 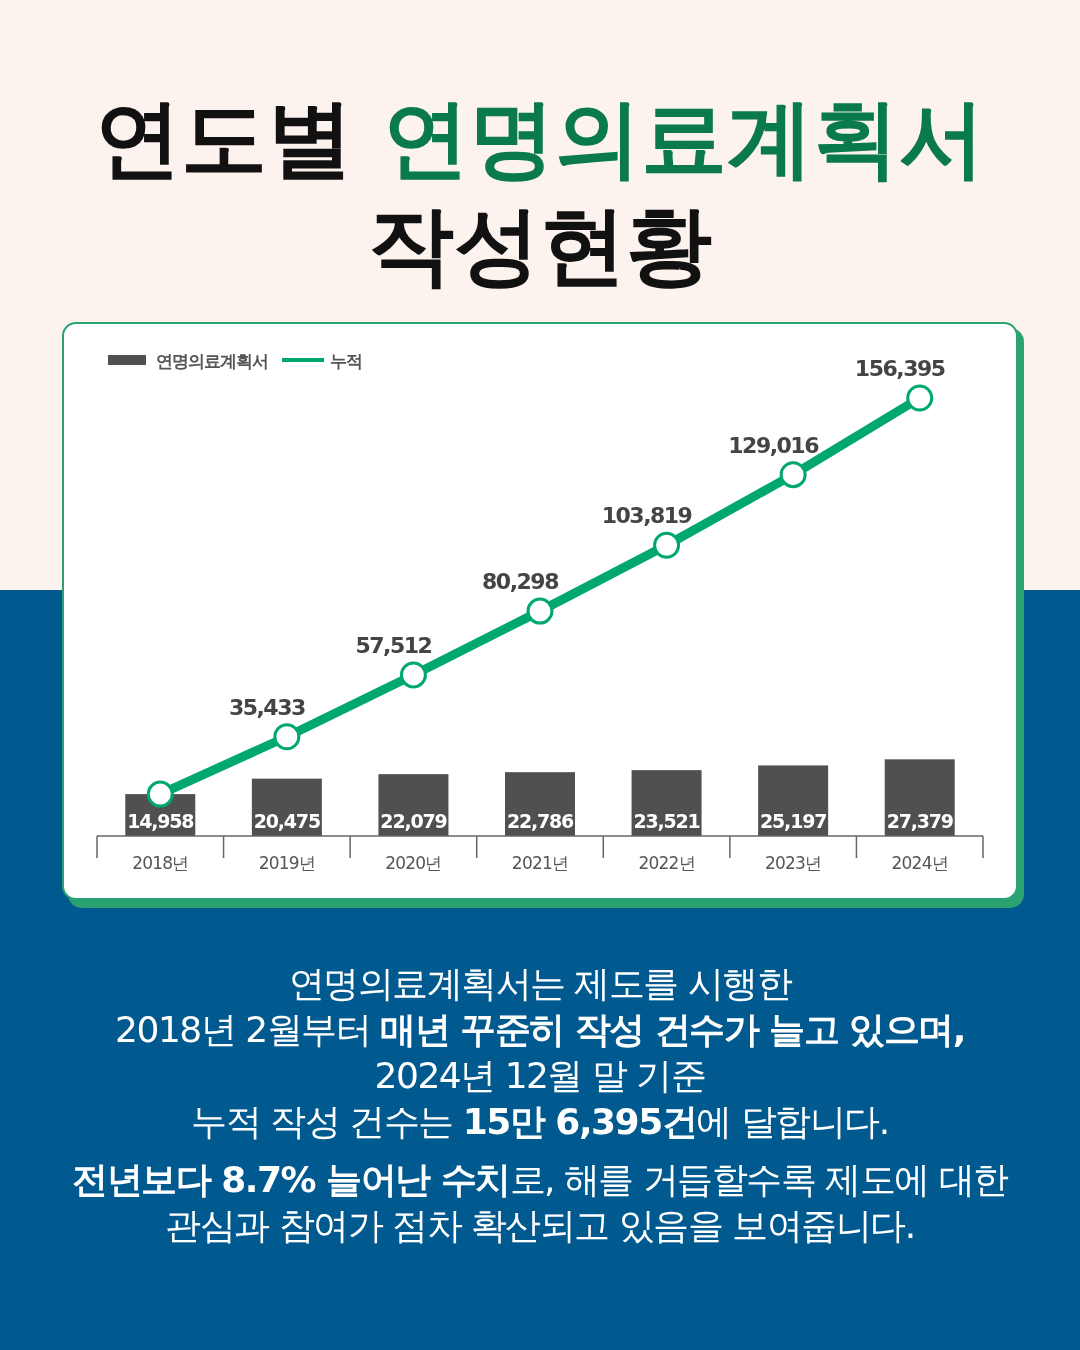 I want to click on data-label: 35,433, so click(x=266, y=707).